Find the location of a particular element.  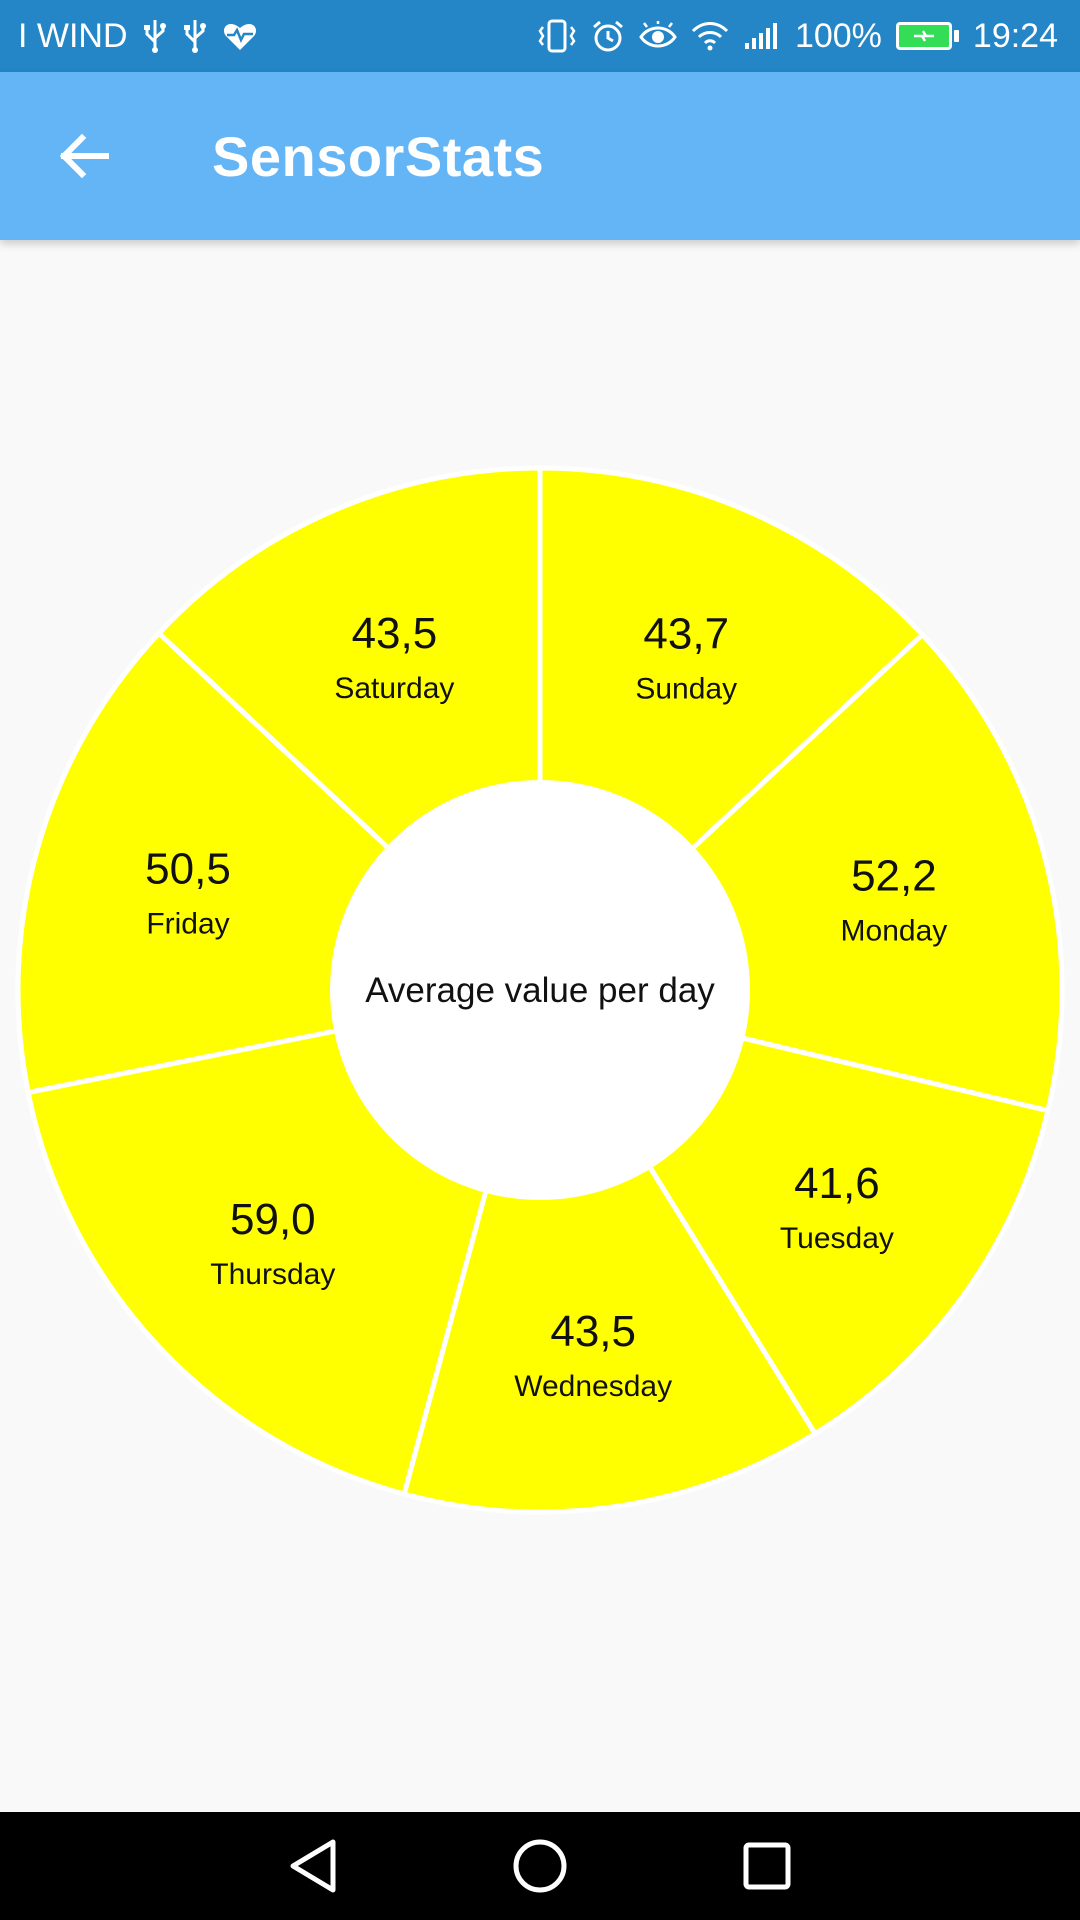

nav-back-button is located at coordinates (313, 1866).